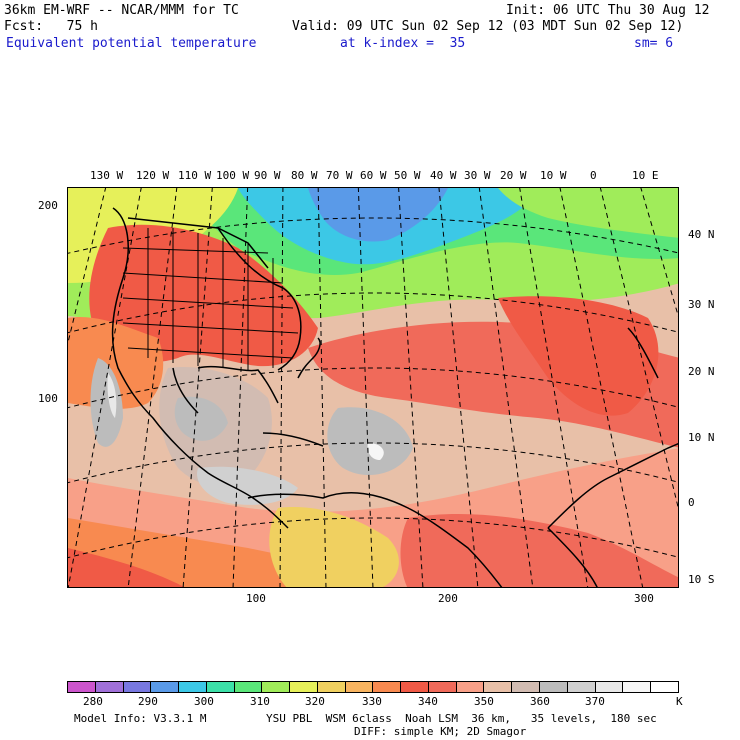 This screenshot has width=740, height=740. Describe the element at coordinates (645, 175) in the screenshot. I see `lon-label: 10 E` at that location.